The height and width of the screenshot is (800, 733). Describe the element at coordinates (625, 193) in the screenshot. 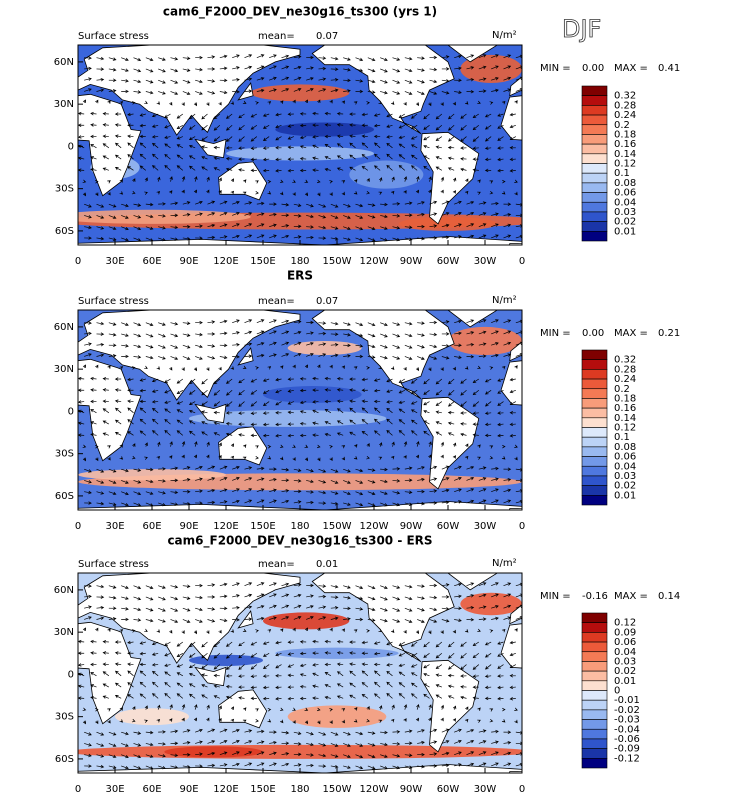

I see `colorbar-label: 0.06` at that location.